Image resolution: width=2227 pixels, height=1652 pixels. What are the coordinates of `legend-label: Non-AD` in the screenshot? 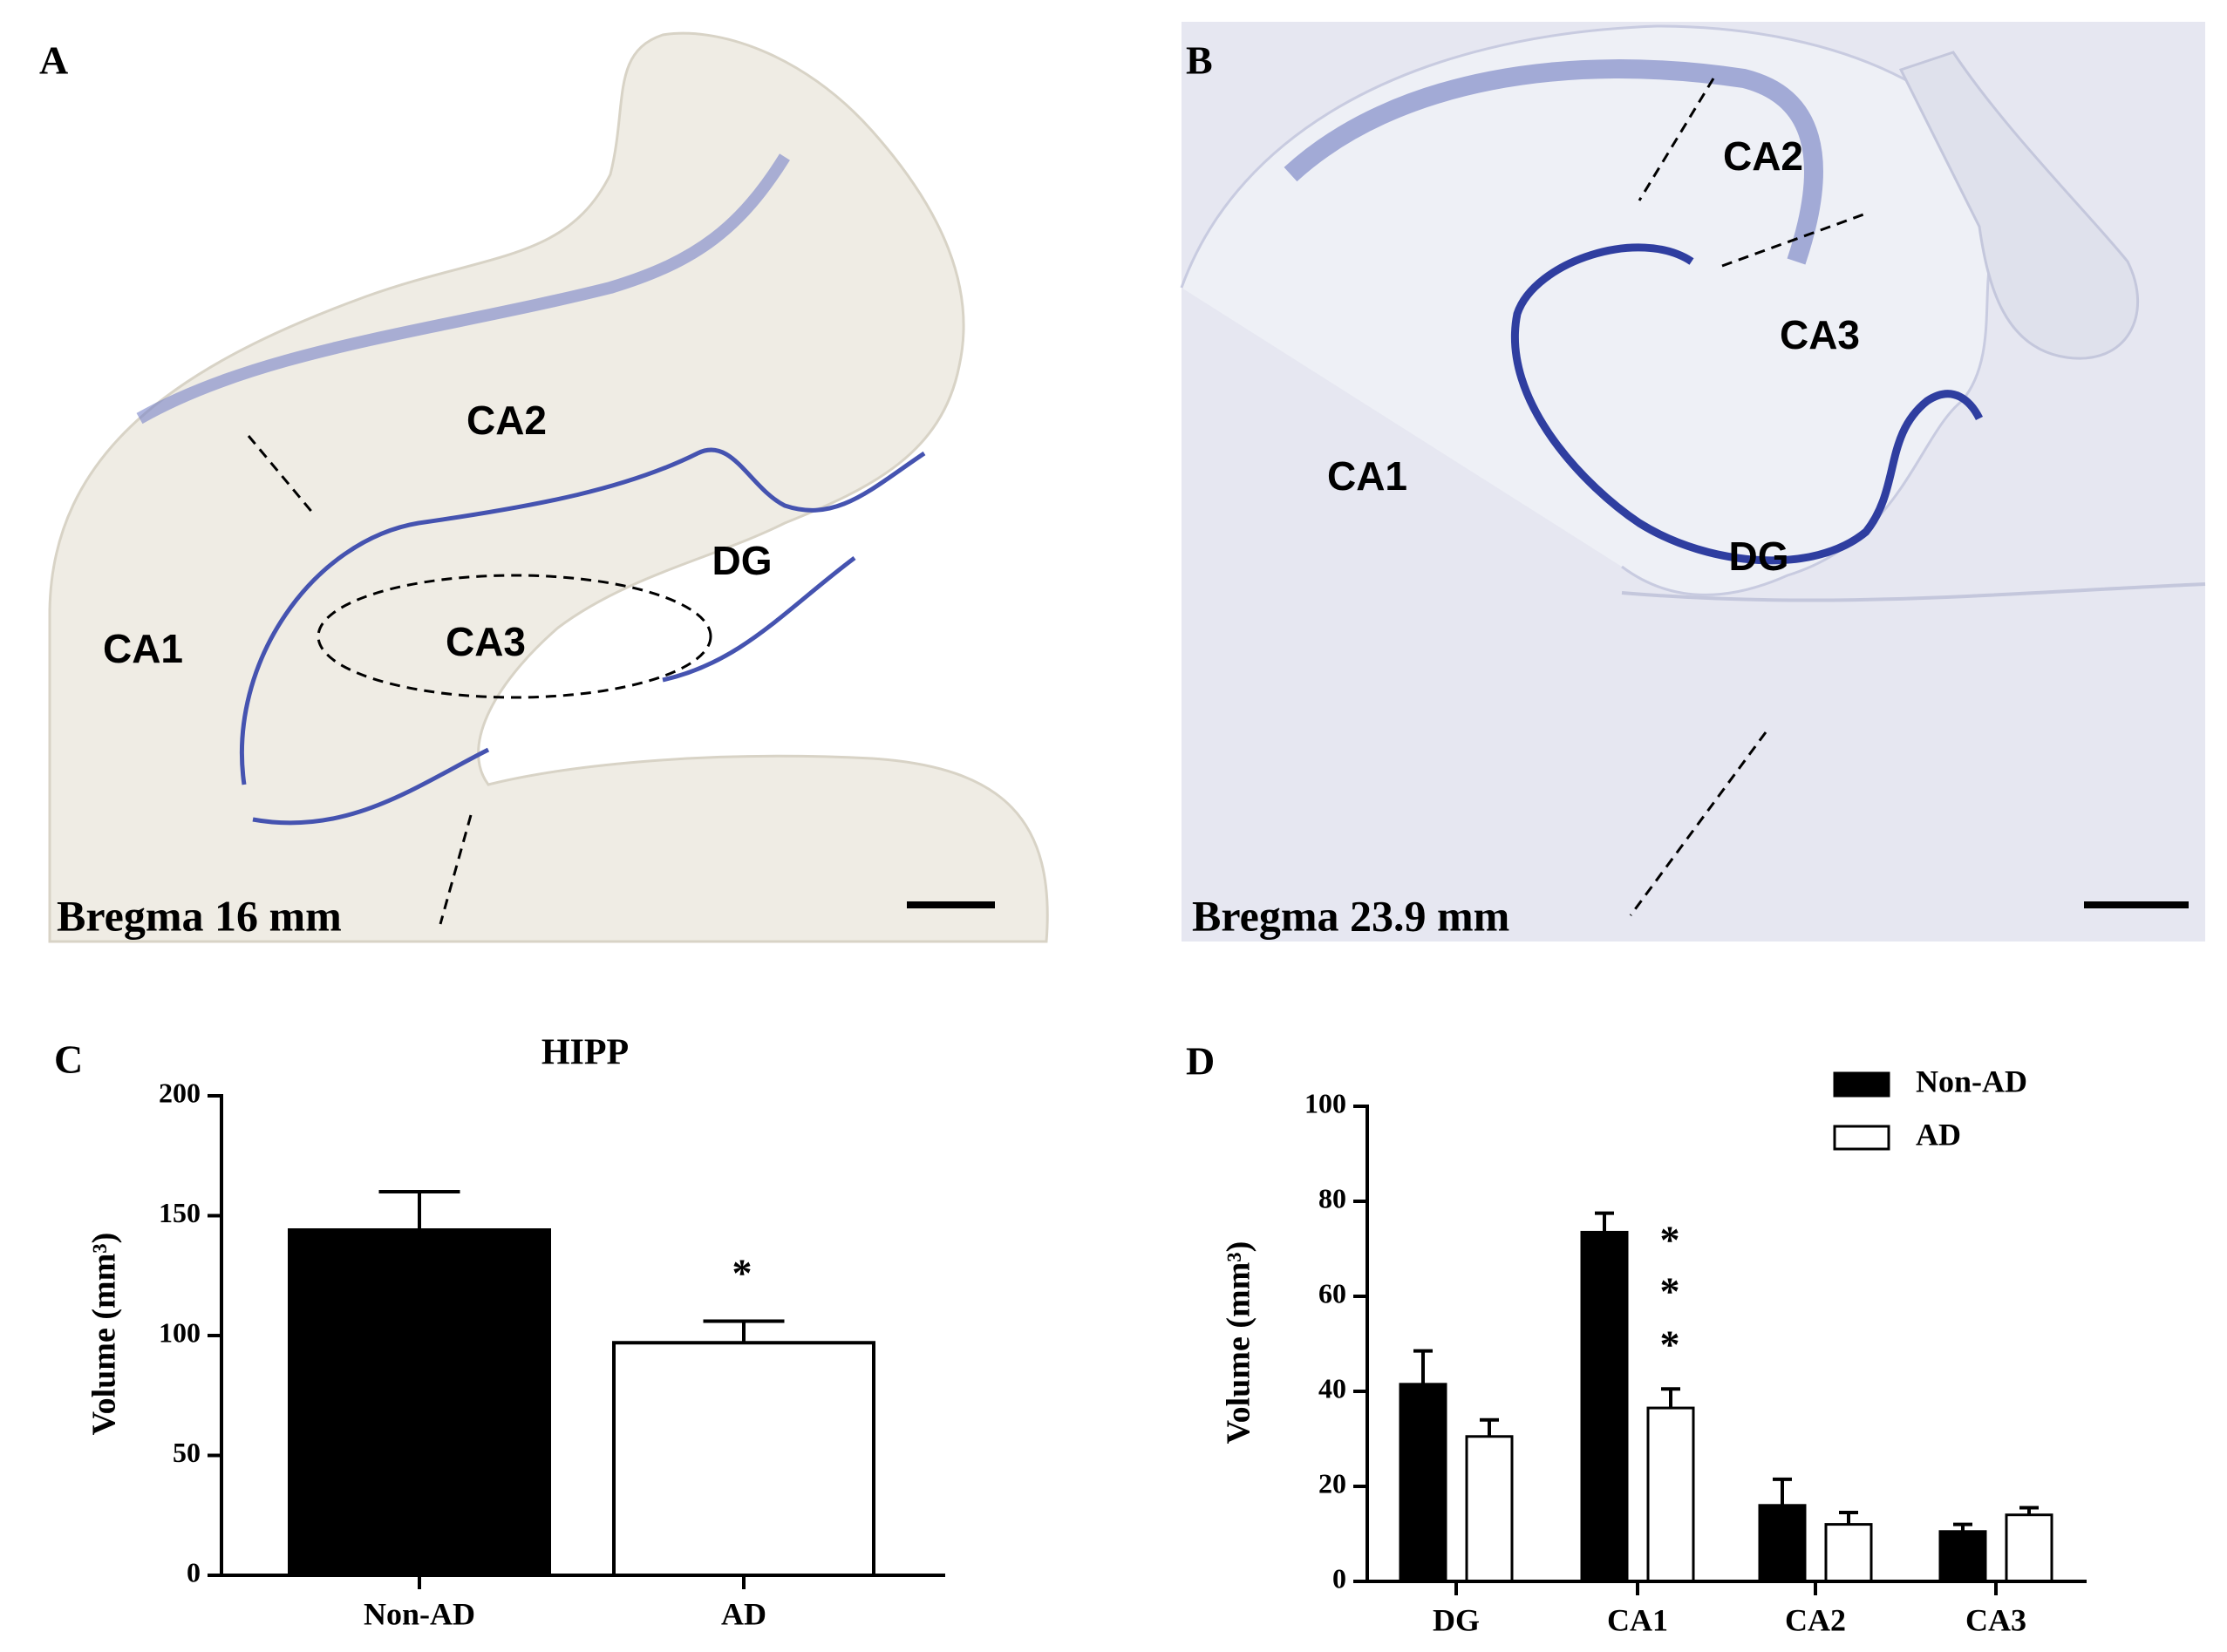 It's located at (1971, 1081).